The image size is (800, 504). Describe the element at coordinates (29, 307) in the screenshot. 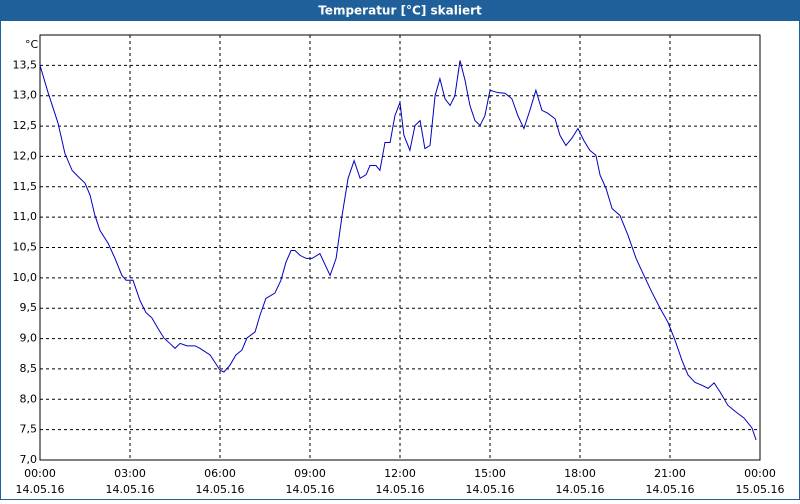

I see `y-tick-label: 9,5` at that location.